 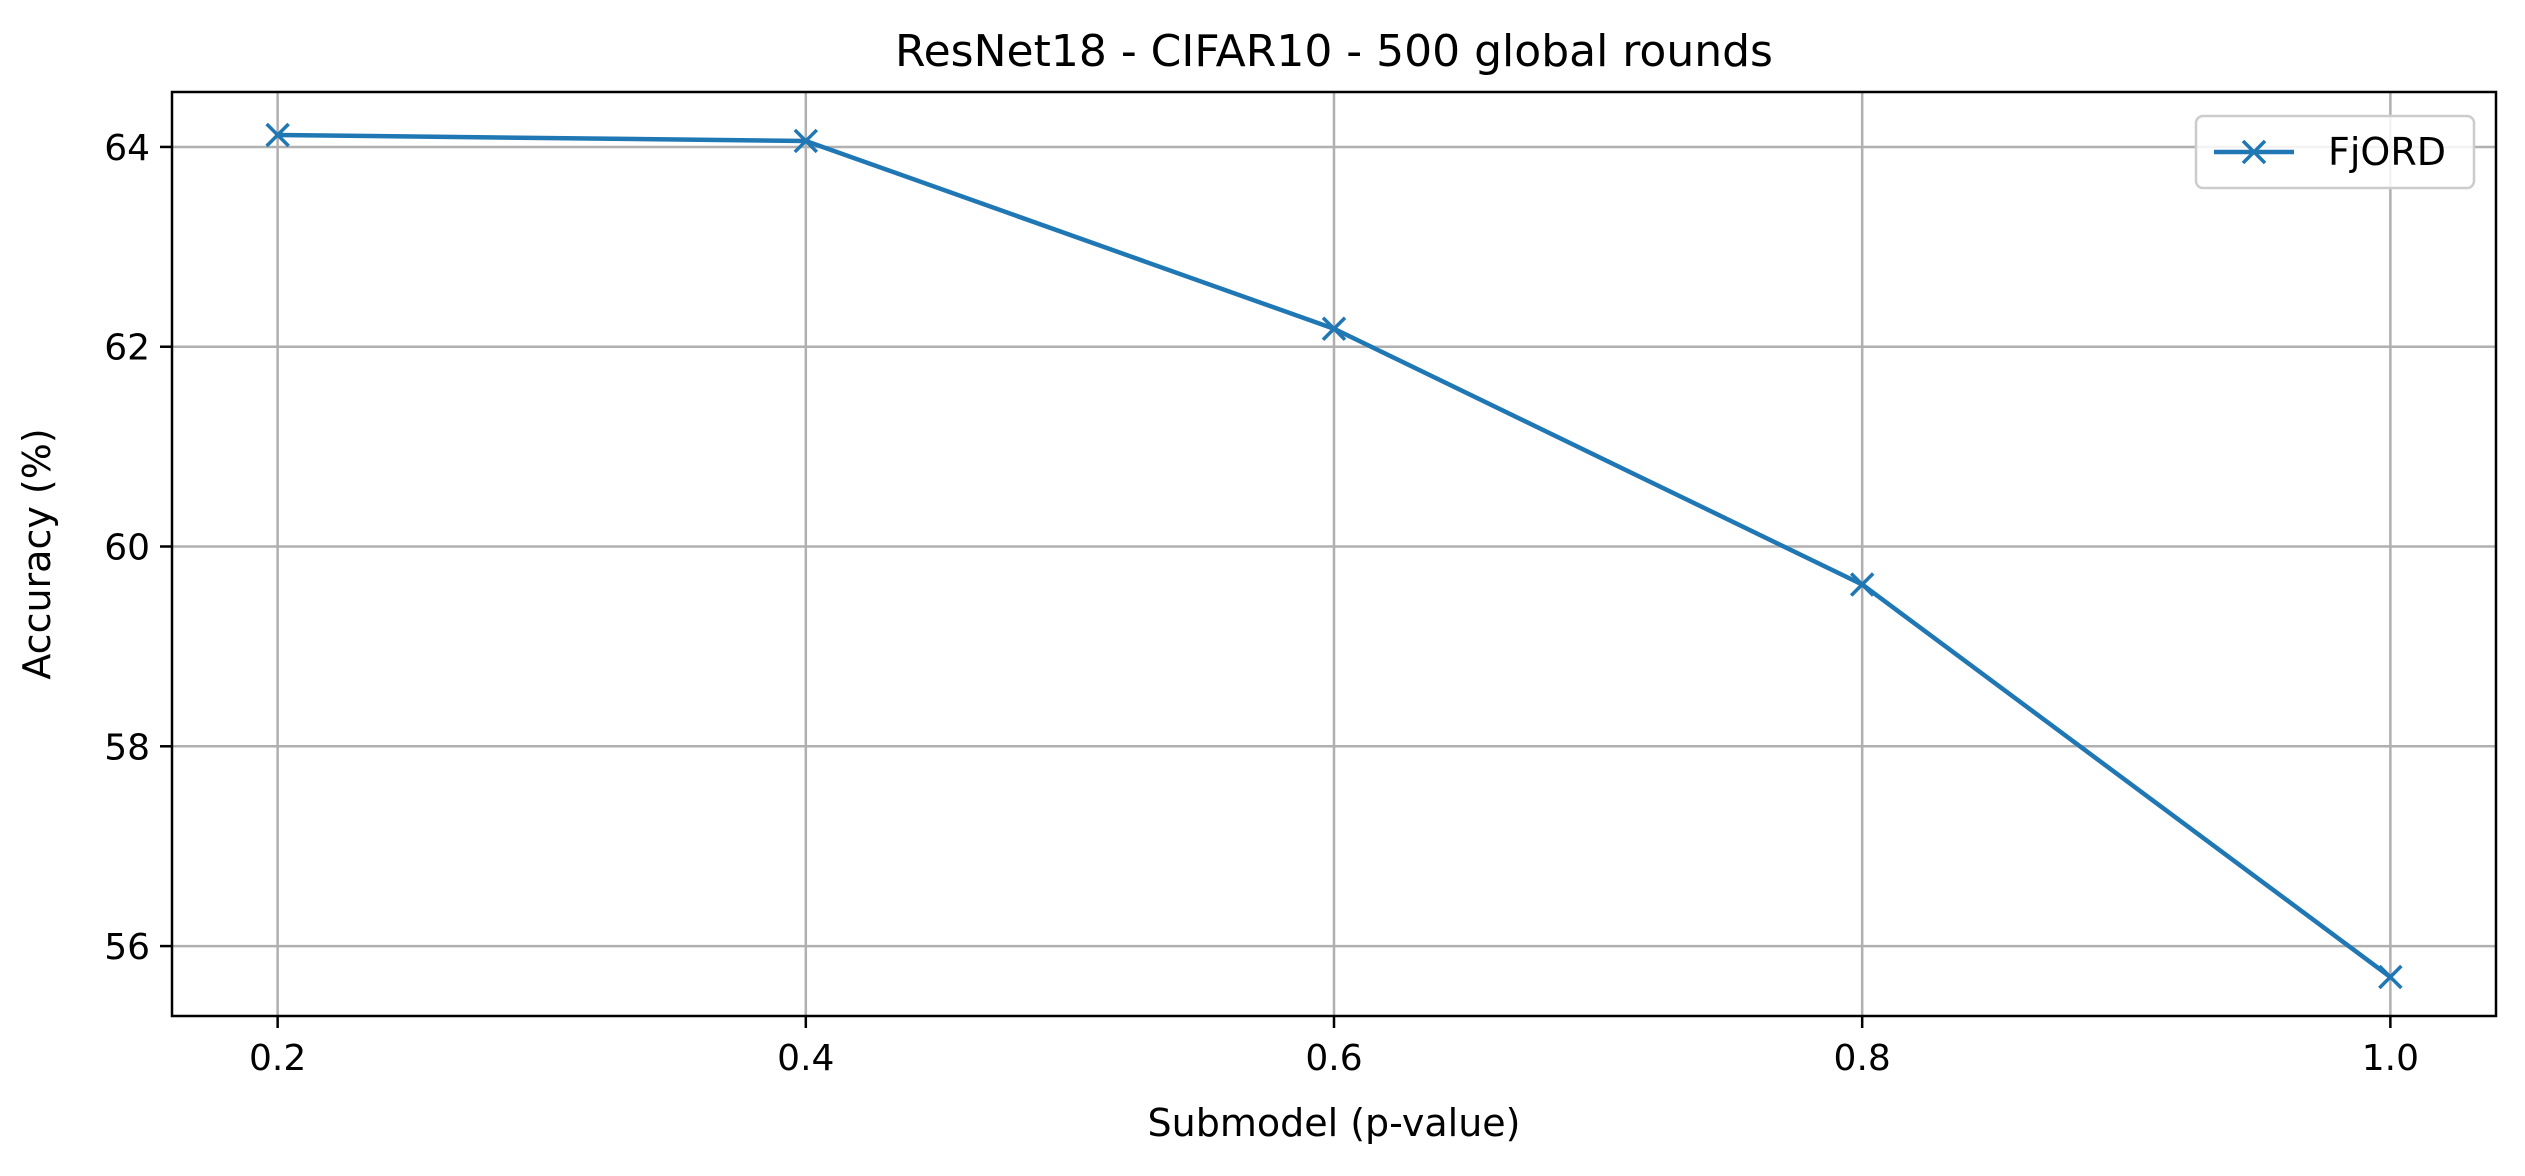 I want to click on x-tick-label: 0.6, so click(x=1333, y=1058).